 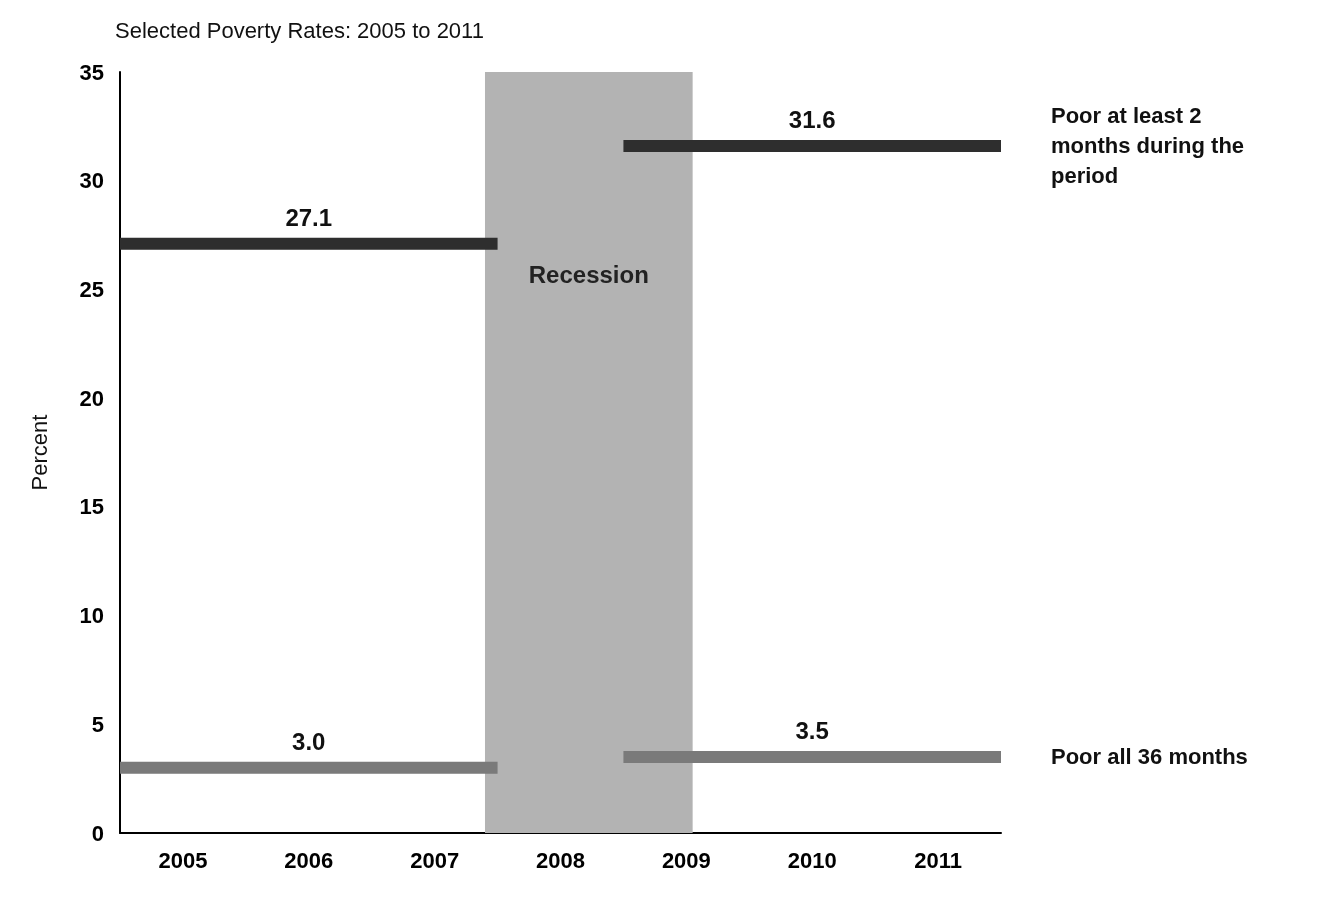 What do you see at coordinates (97, 833) in the screenshot?
I see `y-tick-label: 0` at bounding box center [97, 833].